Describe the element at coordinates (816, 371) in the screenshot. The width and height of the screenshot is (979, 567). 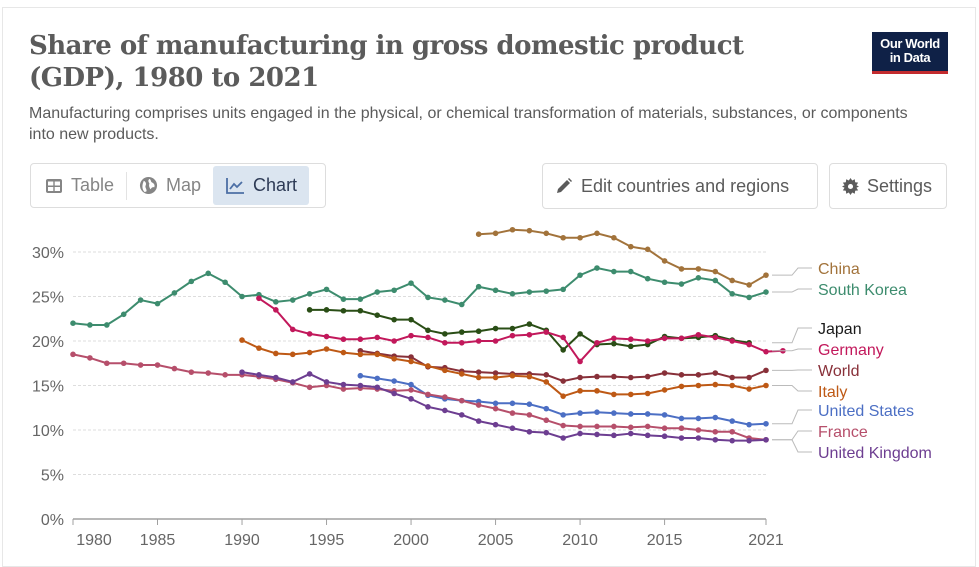
I see `legend-item-world: World` at that location.